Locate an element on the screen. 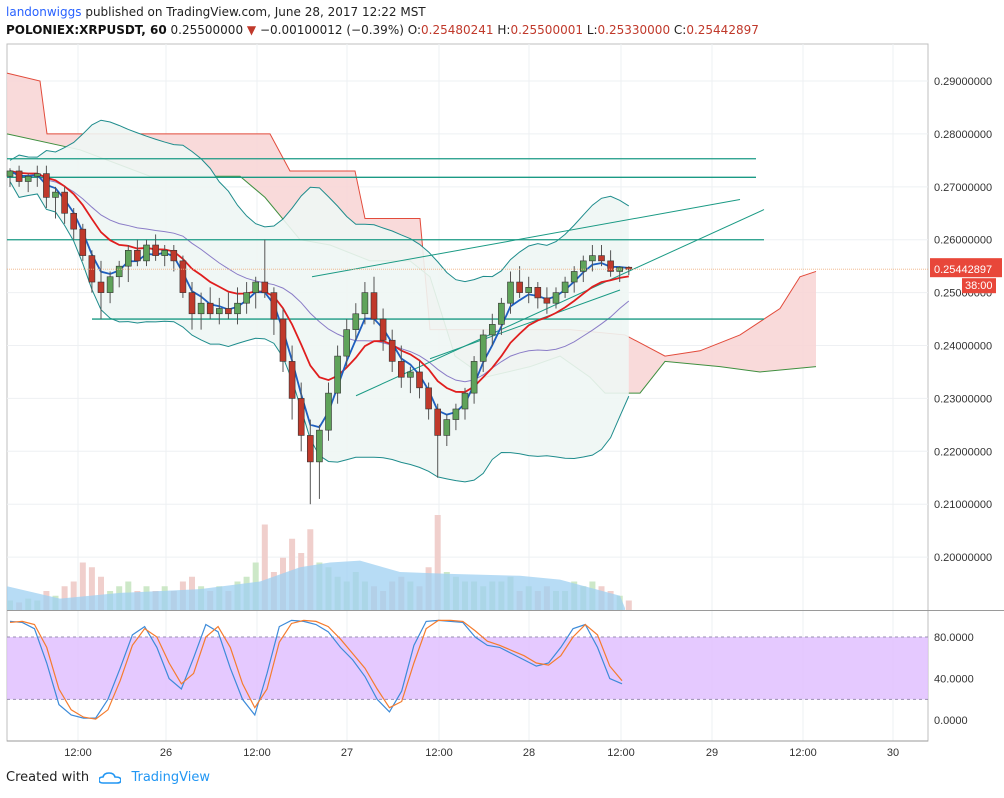 This screenshot has width=1004, height=798. trendline-upper is located at coordinates (526, 238).